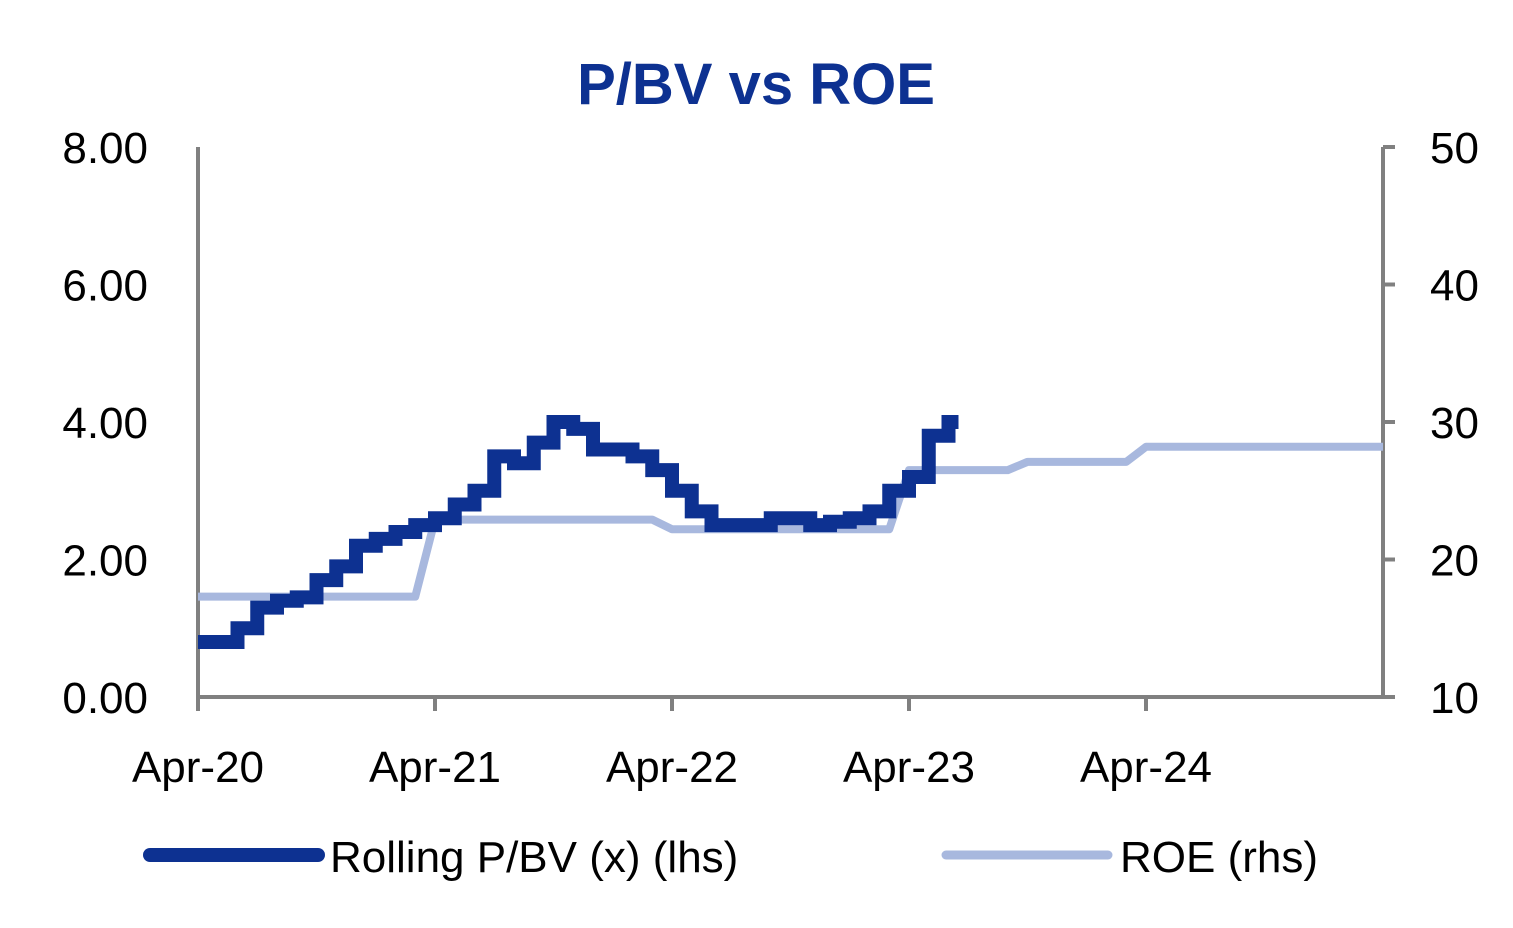 This screenshot has height=928, width=1513. What do you see at coordinates (105, 561) in the screenshot?
I see `y-left-tick-label: 2.00` at bounding box center [105, 561].